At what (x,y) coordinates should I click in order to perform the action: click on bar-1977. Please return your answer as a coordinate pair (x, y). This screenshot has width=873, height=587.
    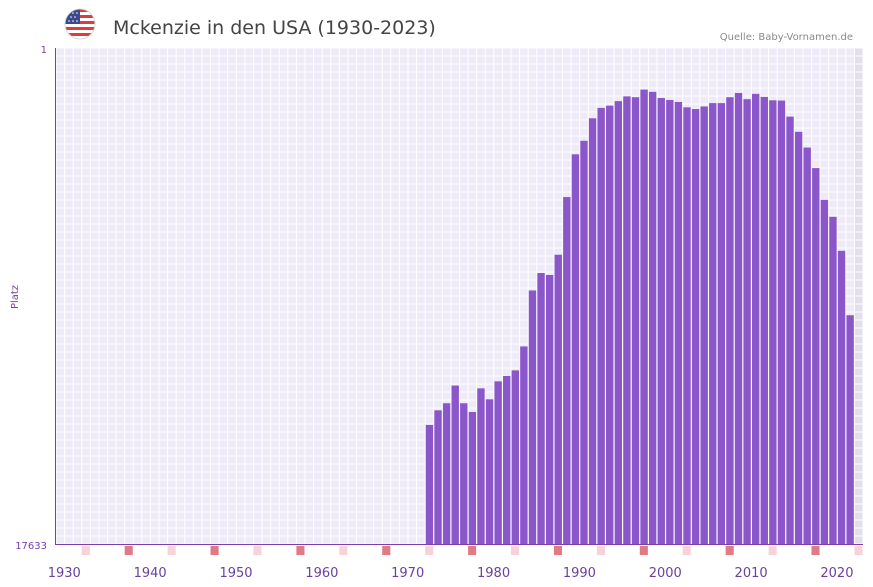
    Looking at the image, I should click on (464, 473).